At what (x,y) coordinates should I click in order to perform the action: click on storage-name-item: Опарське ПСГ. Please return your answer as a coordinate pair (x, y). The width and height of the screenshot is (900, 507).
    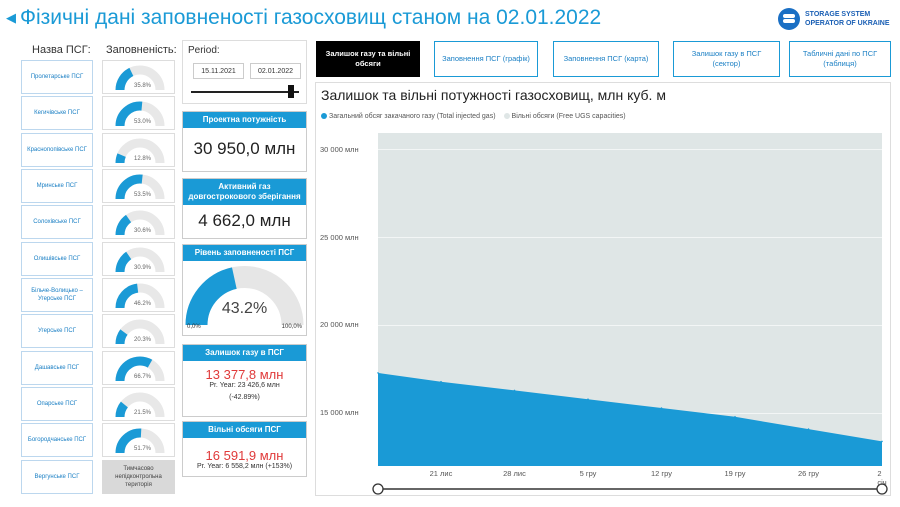
    Looking at the image, I should click on (57, 404).